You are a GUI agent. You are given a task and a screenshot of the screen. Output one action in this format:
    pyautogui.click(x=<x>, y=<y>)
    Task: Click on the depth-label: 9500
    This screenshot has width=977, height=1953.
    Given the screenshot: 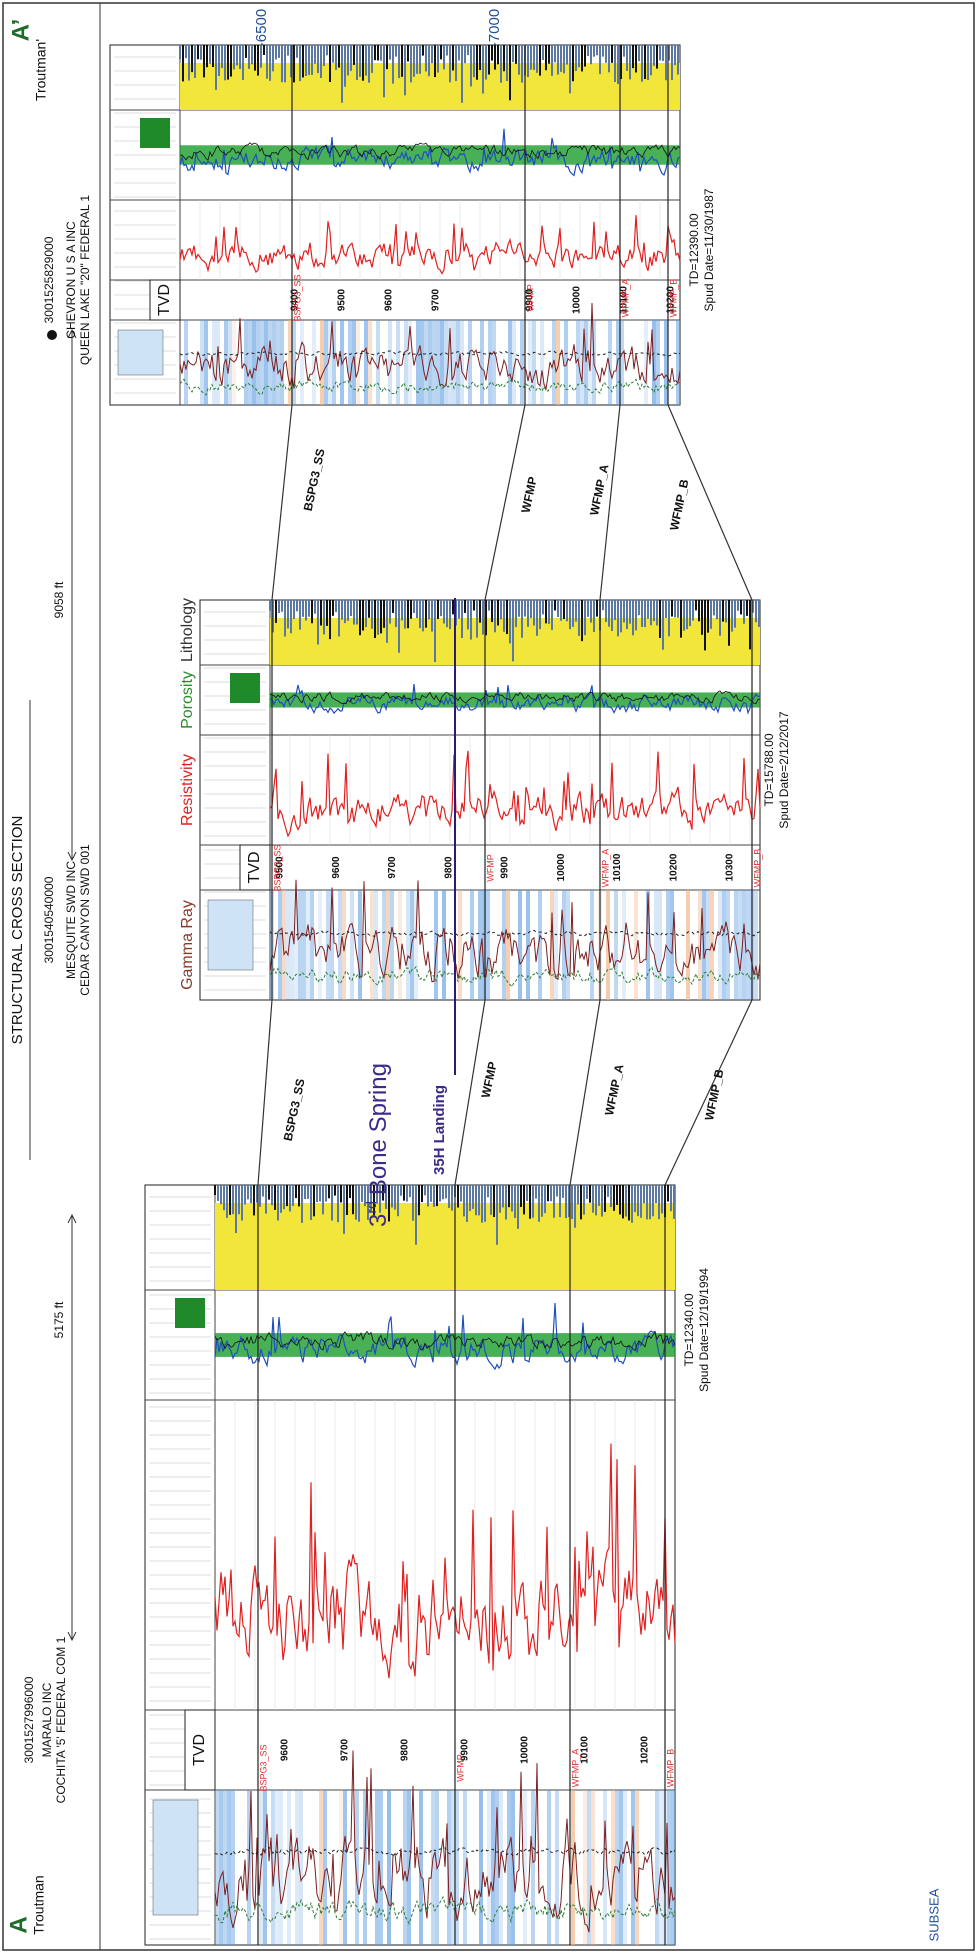 What is the action you would take?
    pyautogui.click(x=342, y=299)
    